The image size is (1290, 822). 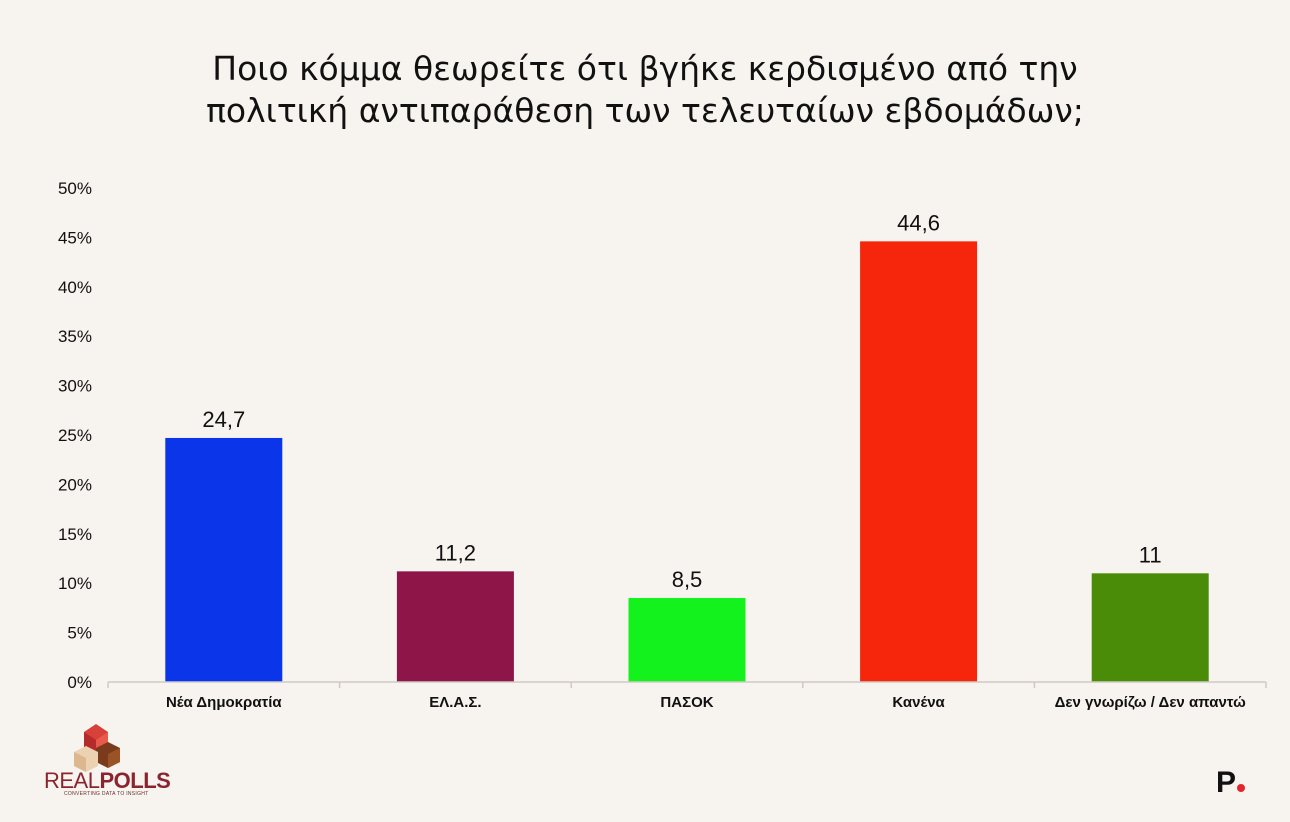 I want to click on y-tick-label: 0%, so click(x=79, y=682).